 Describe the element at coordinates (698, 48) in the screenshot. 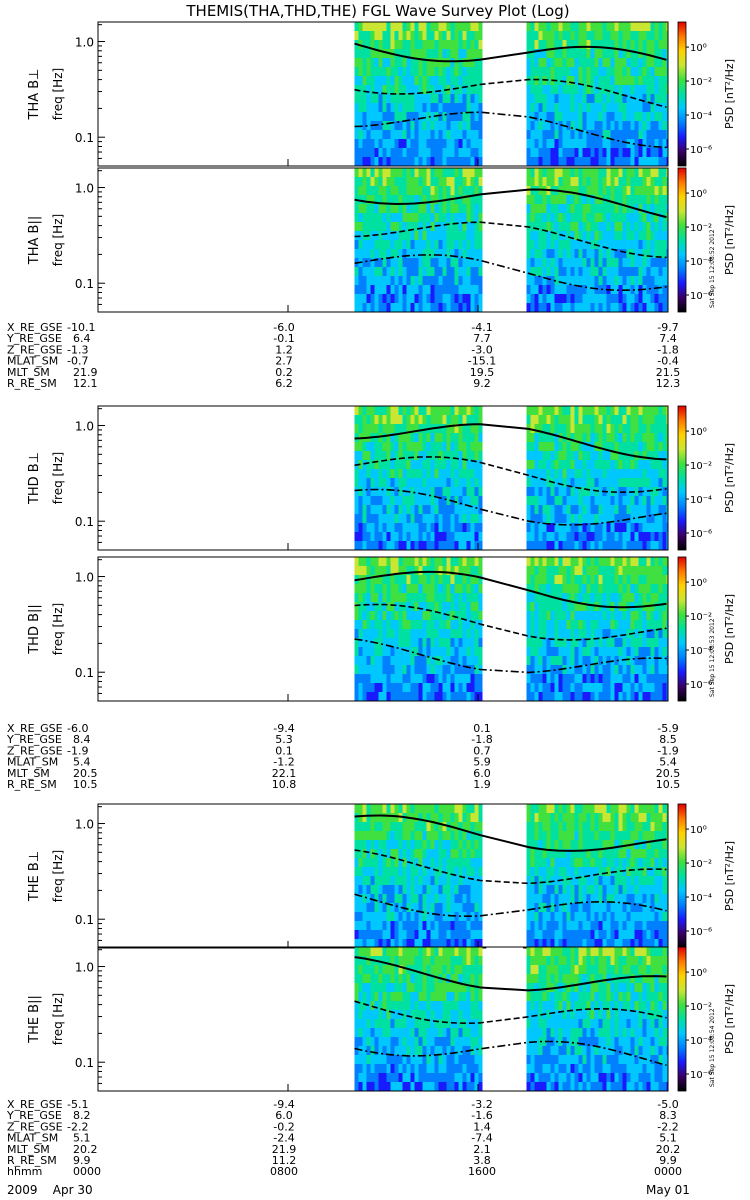

I see `colorbar-tick-label: 10⁰` at that location.